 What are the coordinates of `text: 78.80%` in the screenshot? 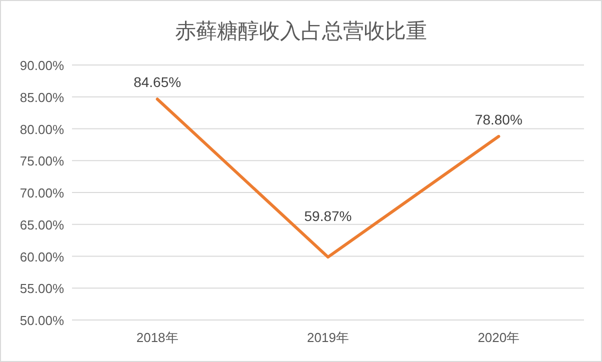 It's located at (498, 119).